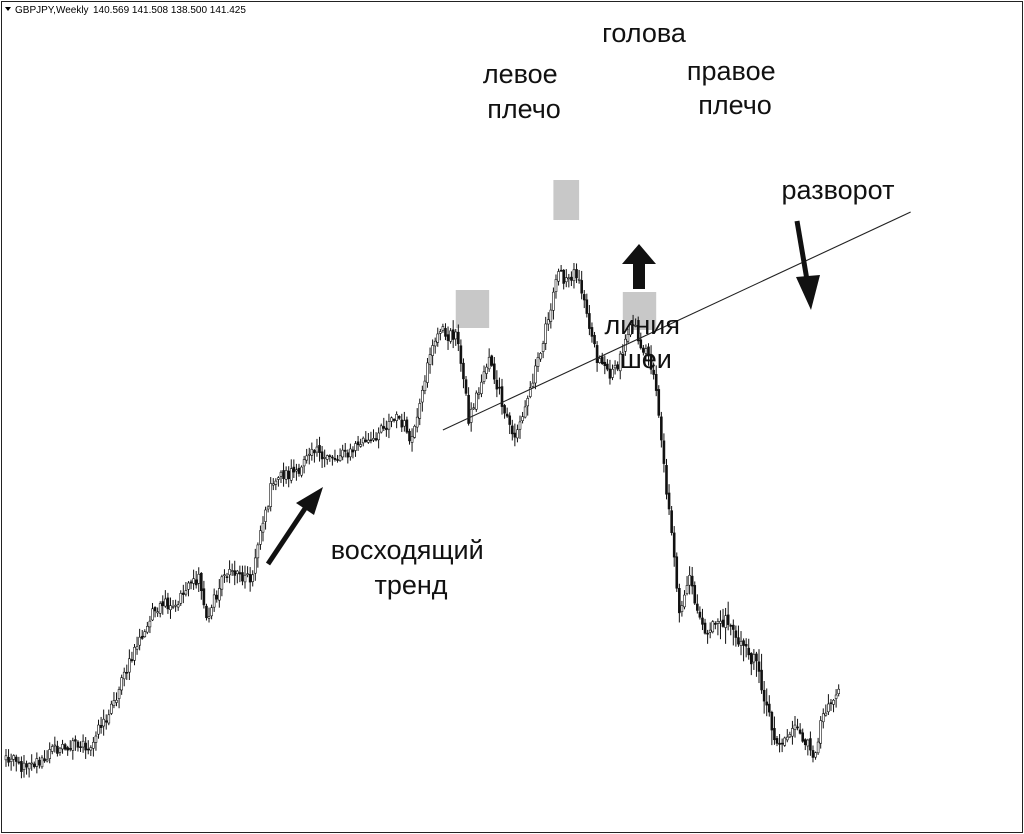 This screenshot has height=834, width=1024. I want to click on uptrend-arrow-icon, so click(294, 526).